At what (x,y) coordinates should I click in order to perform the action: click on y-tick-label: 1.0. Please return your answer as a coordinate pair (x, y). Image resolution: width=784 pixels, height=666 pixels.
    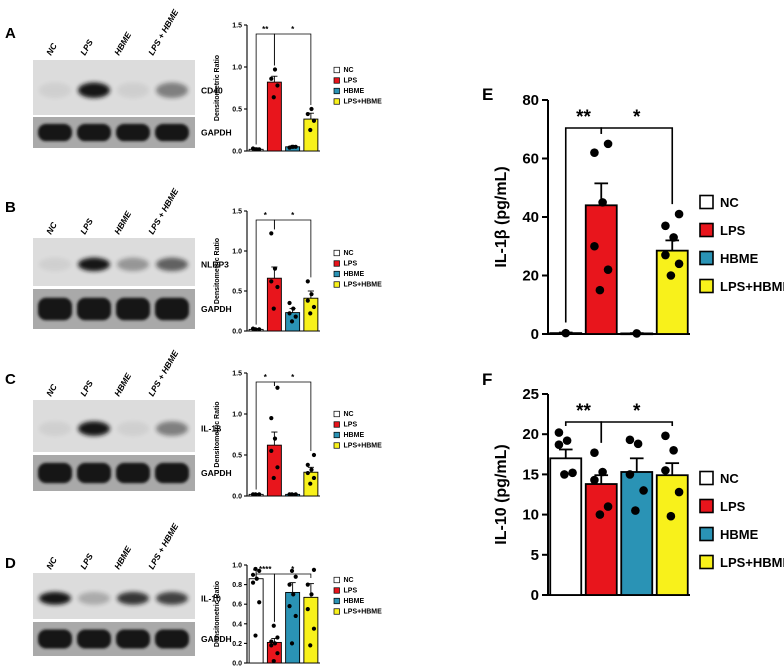
    Looking at the image, I should click on (237, 68).